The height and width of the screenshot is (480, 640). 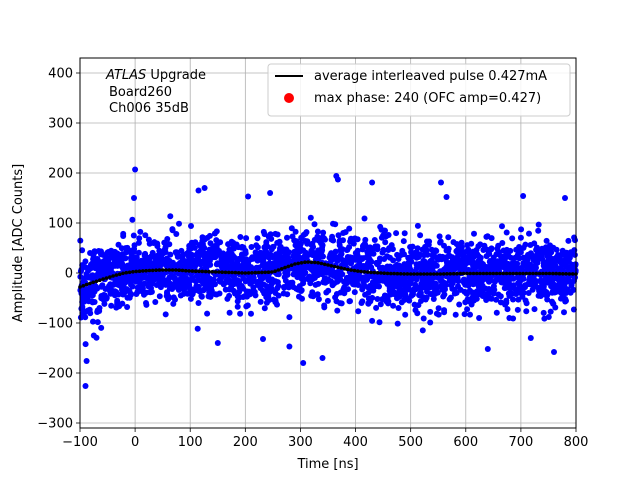 I want to click on x-tick-label: 800, so click(x=576, y=442).